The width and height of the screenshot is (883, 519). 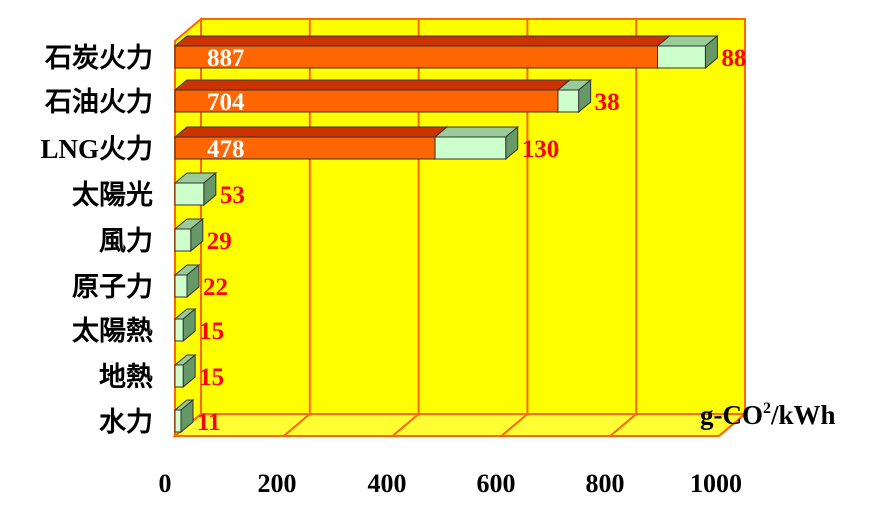 I want to click on x-tick-600: 600, so click(x=496, y=483).